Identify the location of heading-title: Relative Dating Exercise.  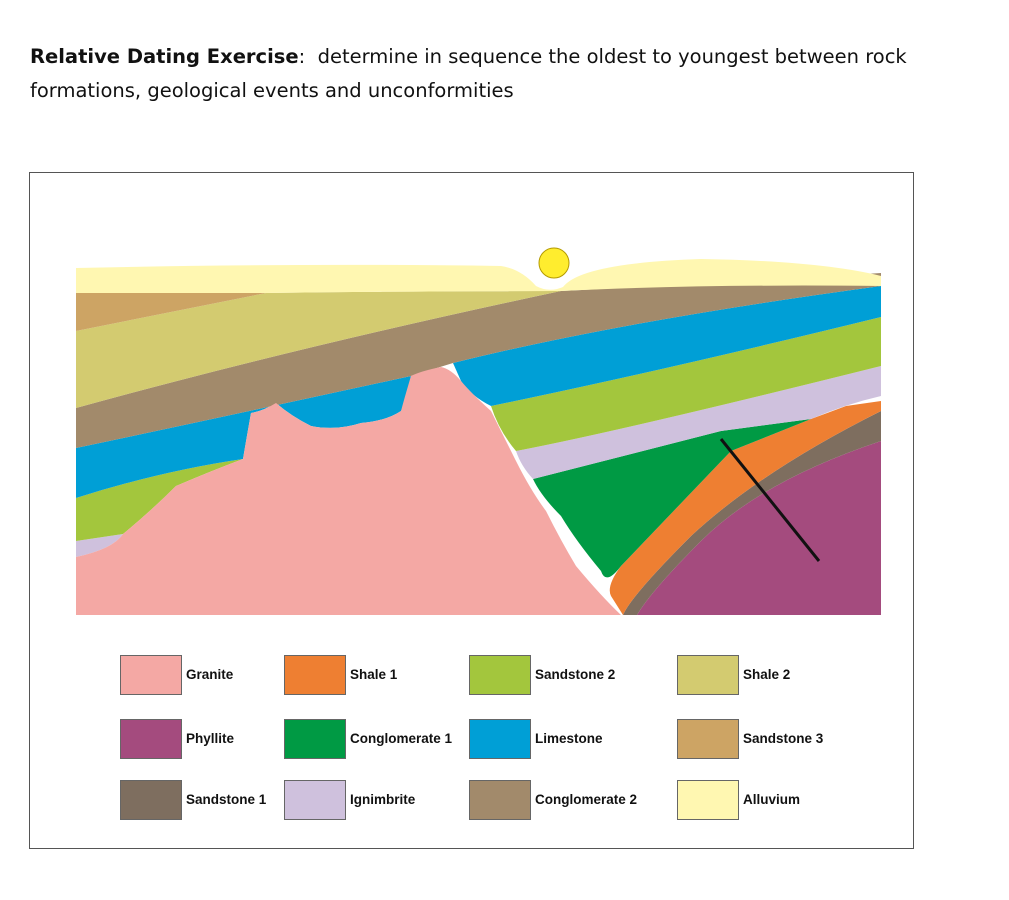
(164, 56).